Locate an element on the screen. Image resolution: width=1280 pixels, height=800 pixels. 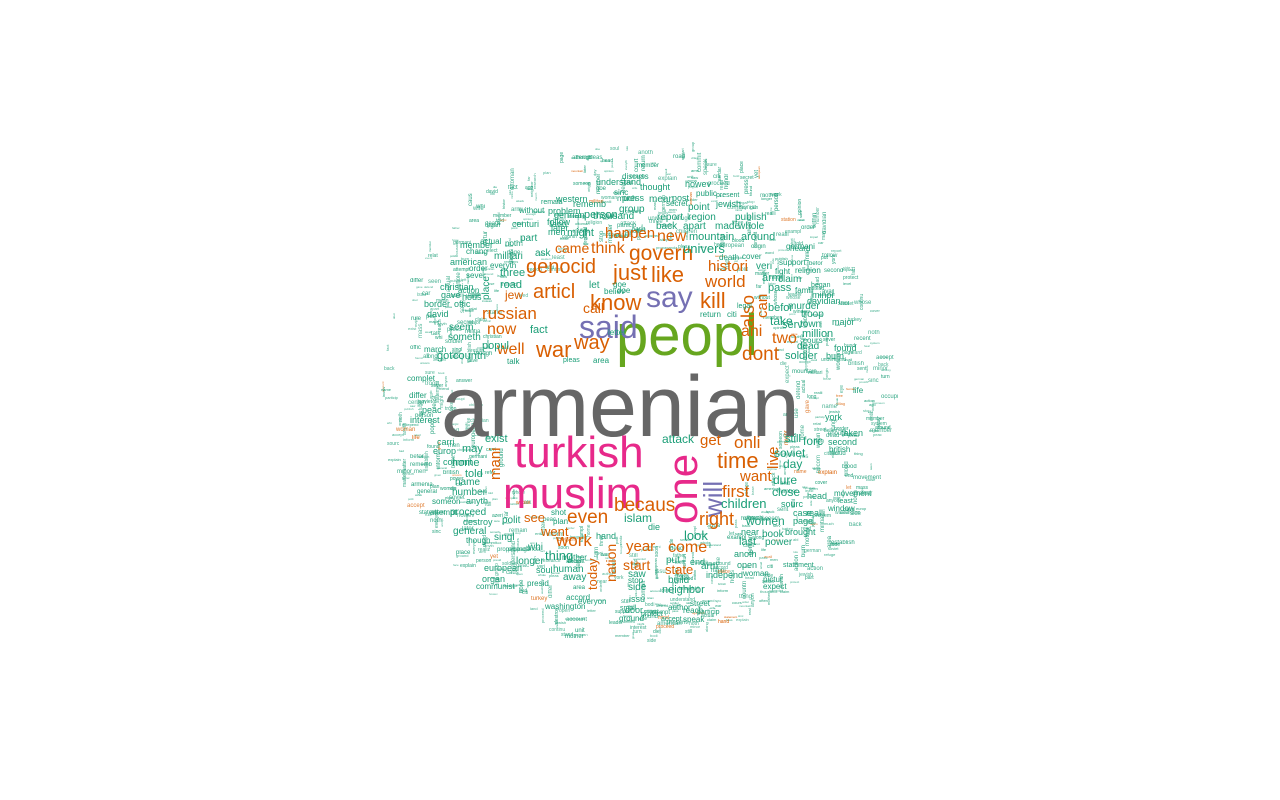
filler-word: put is located at coordinates (430, 317).